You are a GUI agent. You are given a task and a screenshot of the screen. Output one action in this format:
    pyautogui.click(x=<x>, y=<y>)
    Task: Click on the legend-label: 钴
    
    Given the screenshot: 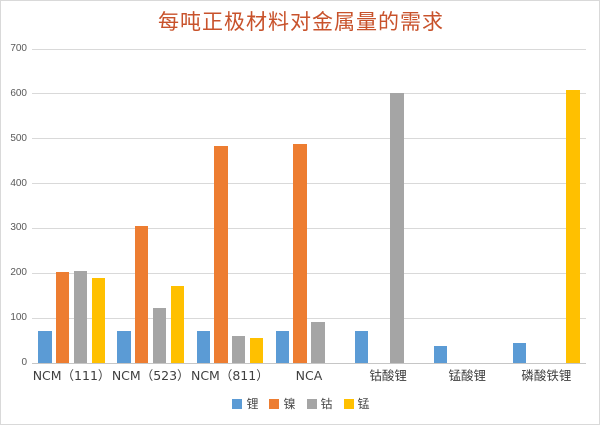 What is the action you would take?
    pyautogui.click(x=326, y=404)
    